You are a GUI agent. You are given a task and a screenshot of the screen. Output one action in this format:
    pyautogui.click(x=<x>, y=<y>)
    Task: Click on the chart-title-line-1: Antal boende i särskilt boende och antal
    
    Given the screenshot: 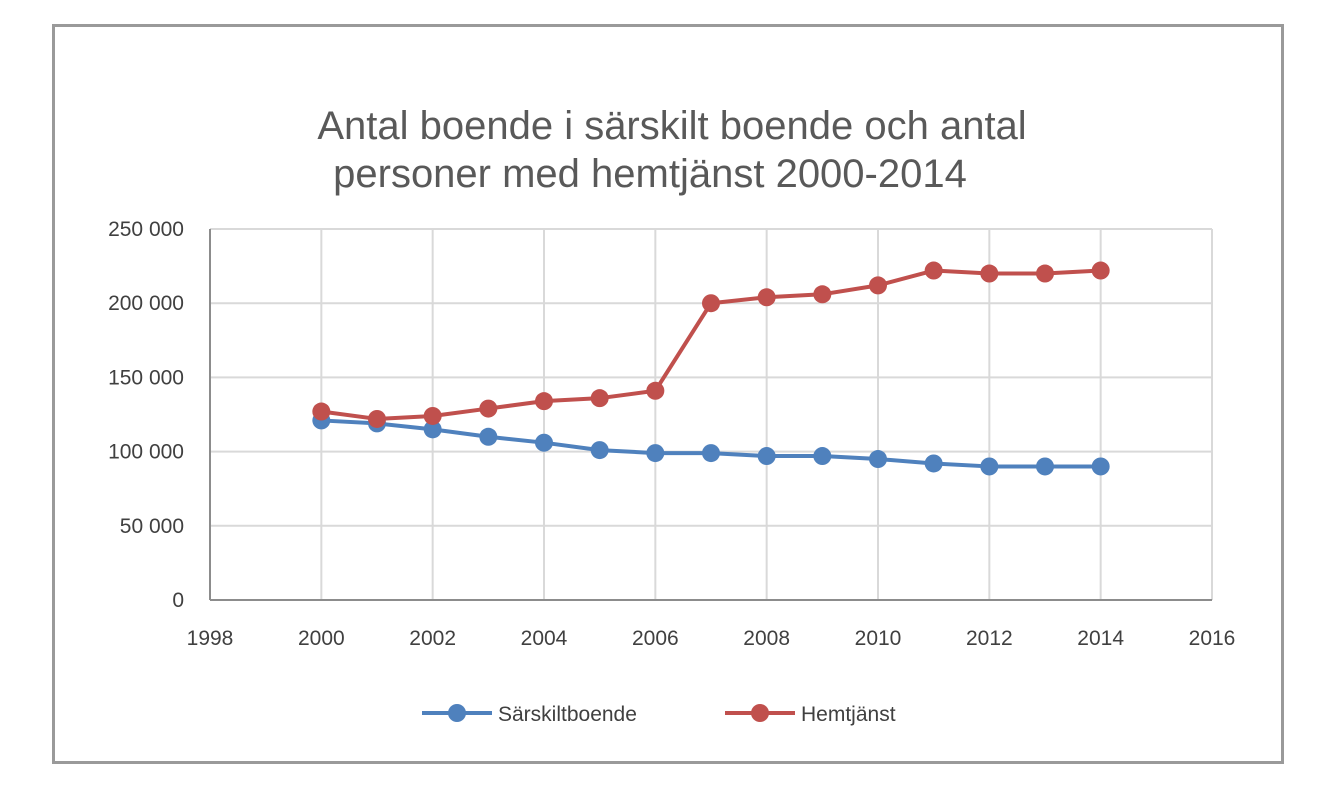 What is the action you would take?
    pyautogui.click(x=671, y=126)
    